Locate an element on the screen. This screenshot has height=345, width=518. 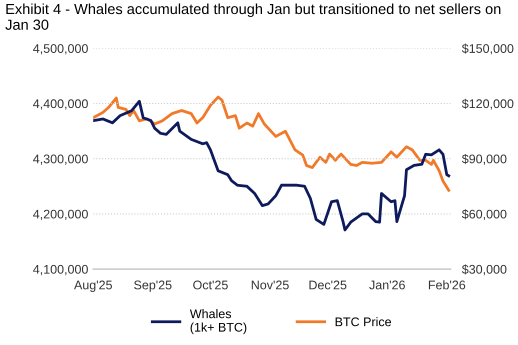
chart-title: Exhibit 4 - Whales accumulated through Jan but transitioned to net sellers on Jan 30 is located at coordinates (252, 16).